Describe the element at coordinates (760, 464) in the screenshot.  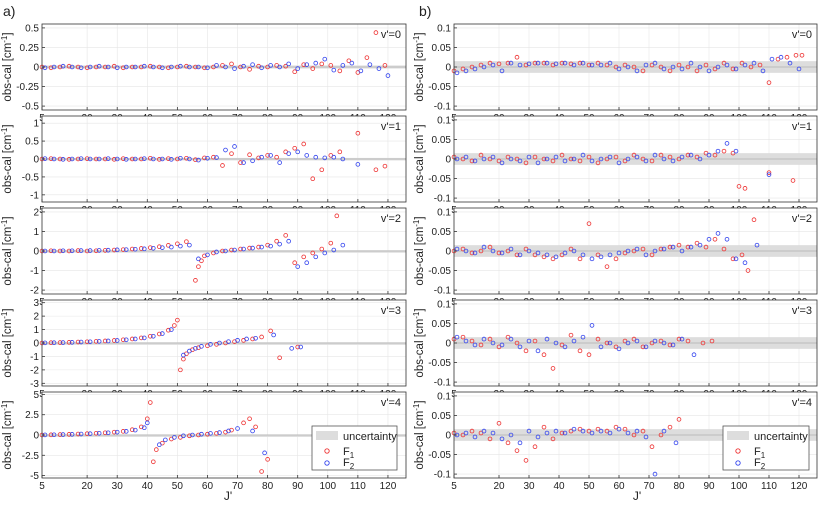
I see `legend-f2-label: F2` at that location.